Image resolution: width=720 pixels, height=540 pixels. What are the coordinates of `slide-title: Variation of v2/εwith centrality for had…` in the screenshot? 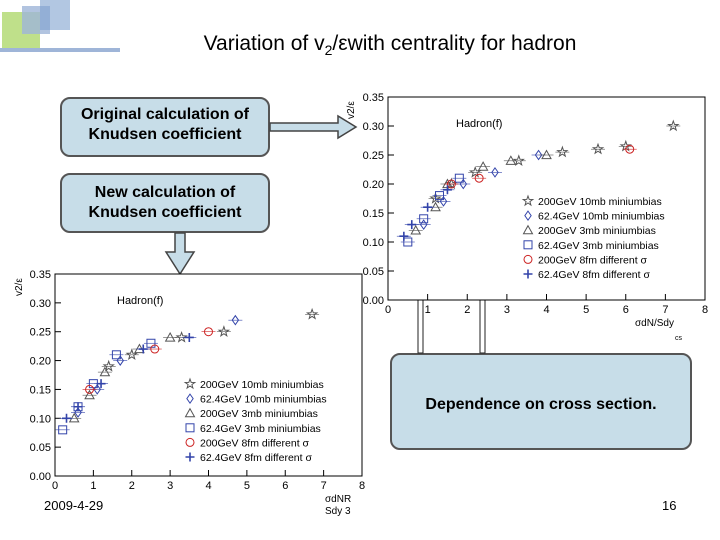 It's located at (390, 45).